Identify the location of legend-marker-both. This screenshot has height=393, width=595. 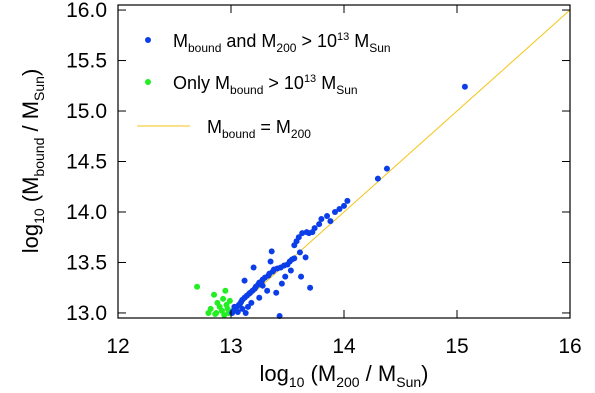
(148, 40).